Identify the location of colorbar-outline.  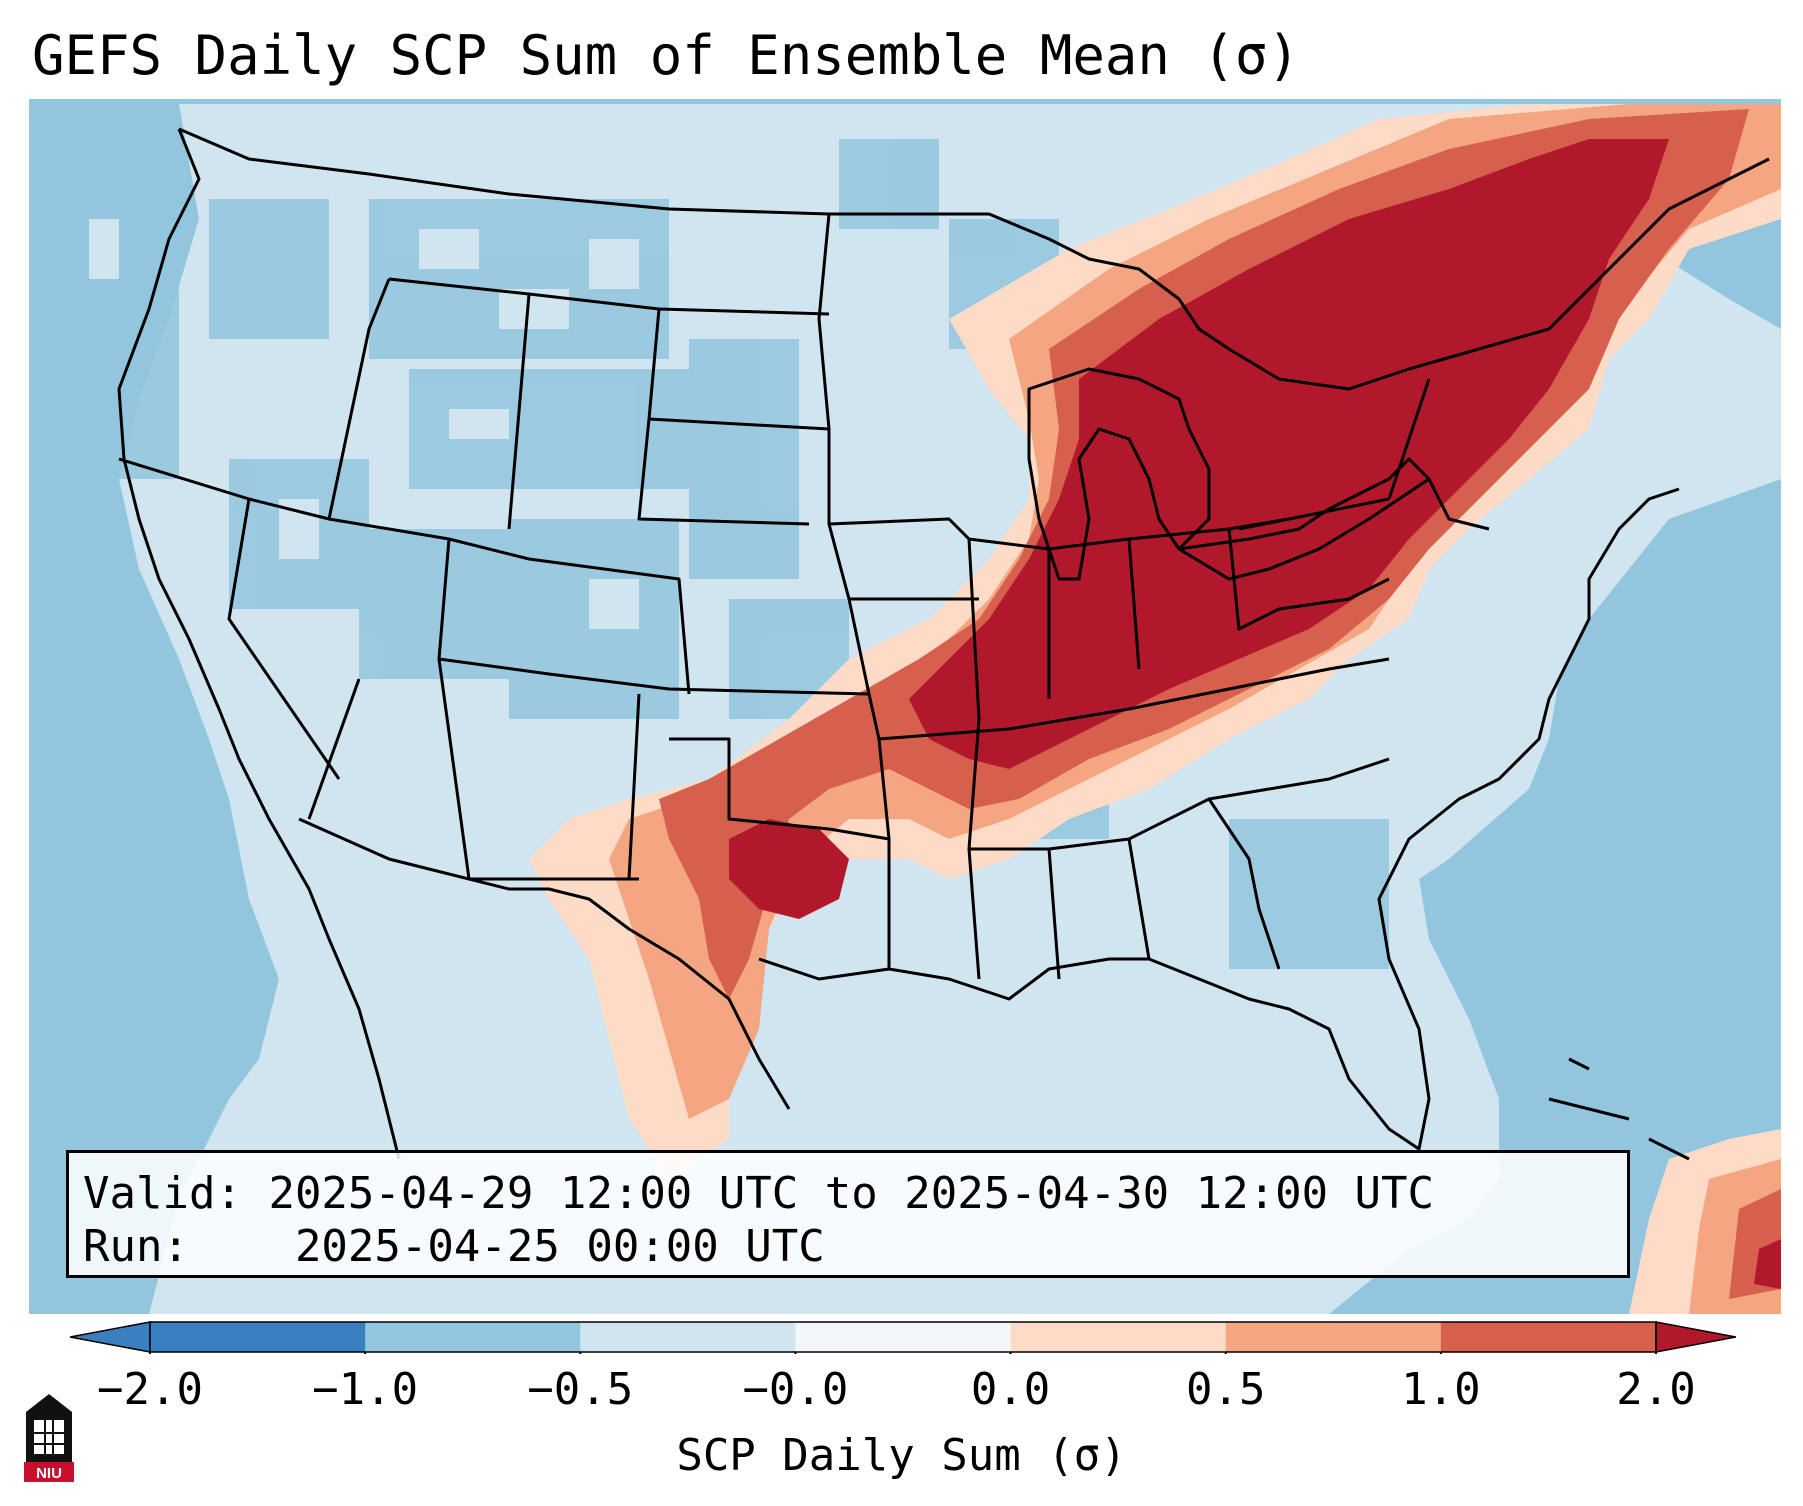
(903, 1337).